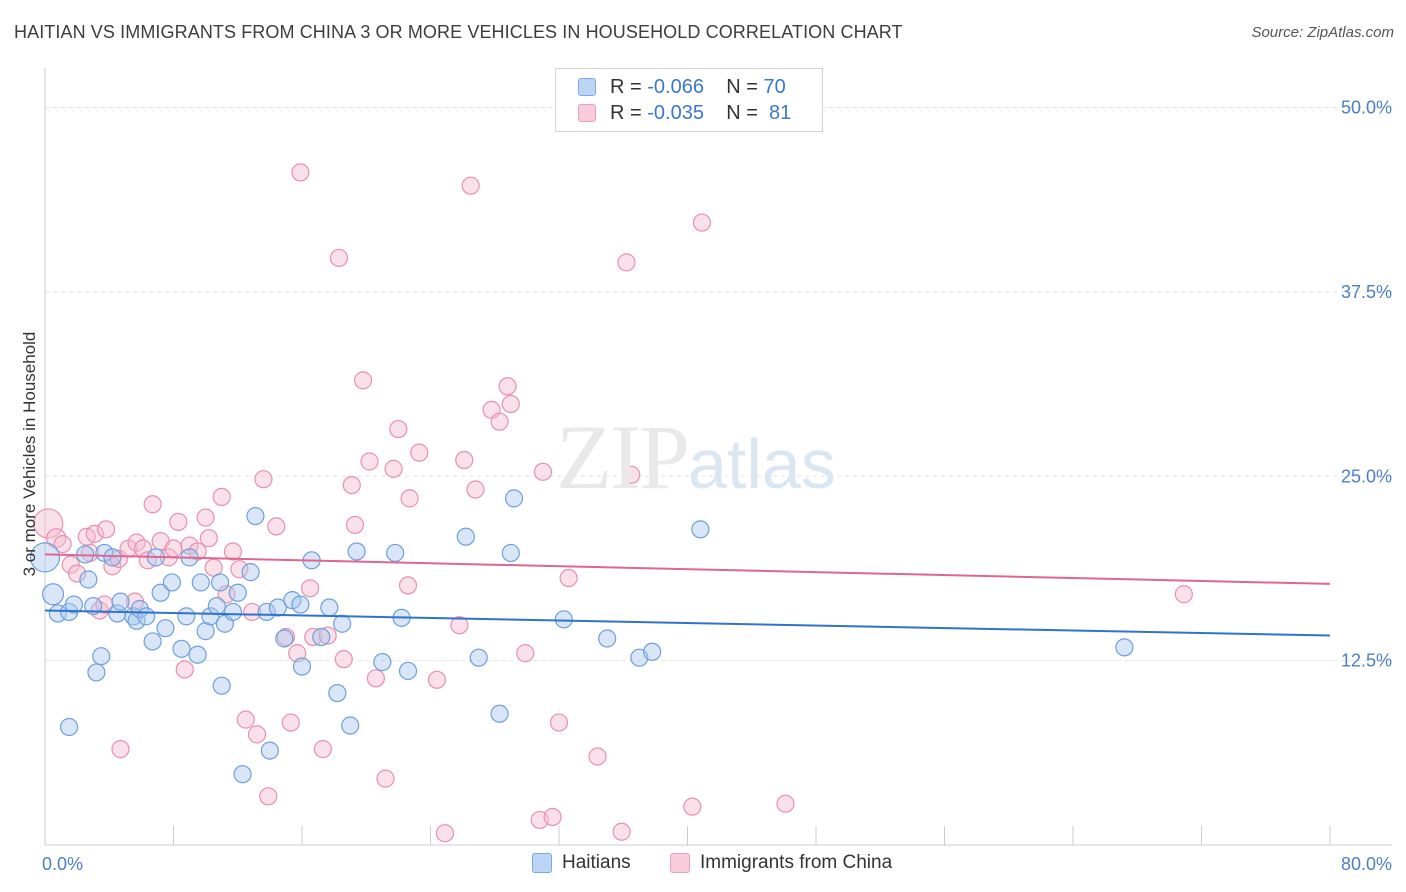  Describe the element at coordinates (774, 86) in the screenshot. I see `legend-n-value: 70` at that location.